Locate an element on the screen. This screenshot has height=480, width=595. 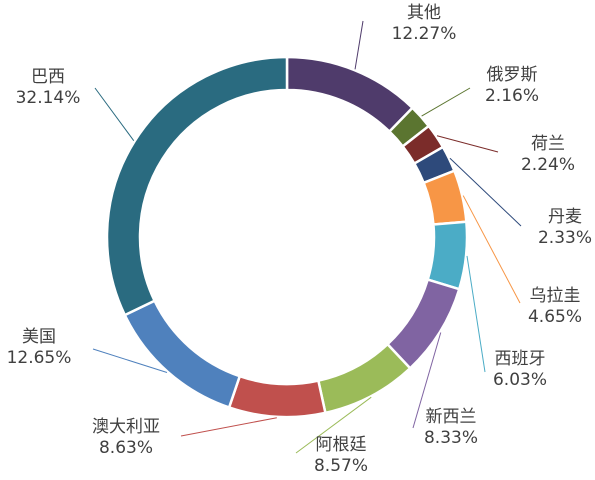
slice-label-name-5: 乌拉圭 is located at coordinates (555, 296).